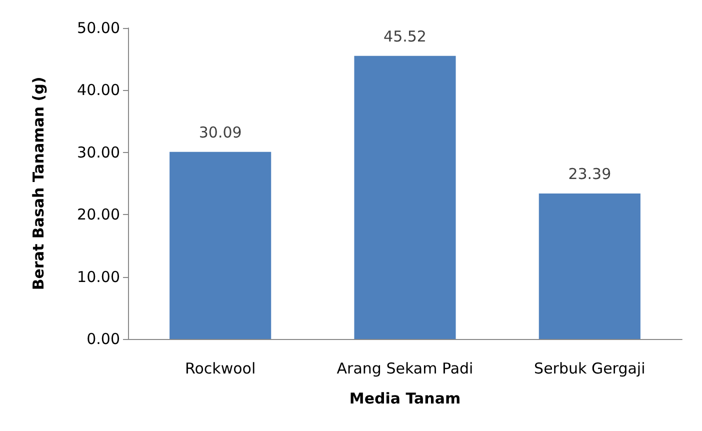 The height and width of the screenshot is (431, 702). Describe the element at coordinates (39, 183) in the screenshot. I see `y-axis-title: Berat Basah Tanaman (g)` at that location.